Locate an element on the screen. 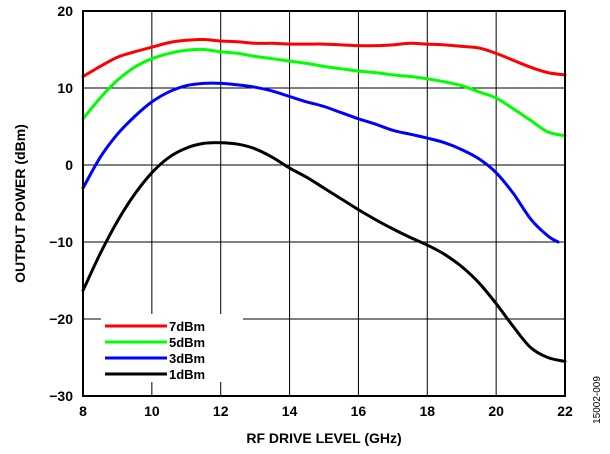 The width and height of the screenshot is (610, 454). x-tick-label: 22 is located at coordinates (565, 411).